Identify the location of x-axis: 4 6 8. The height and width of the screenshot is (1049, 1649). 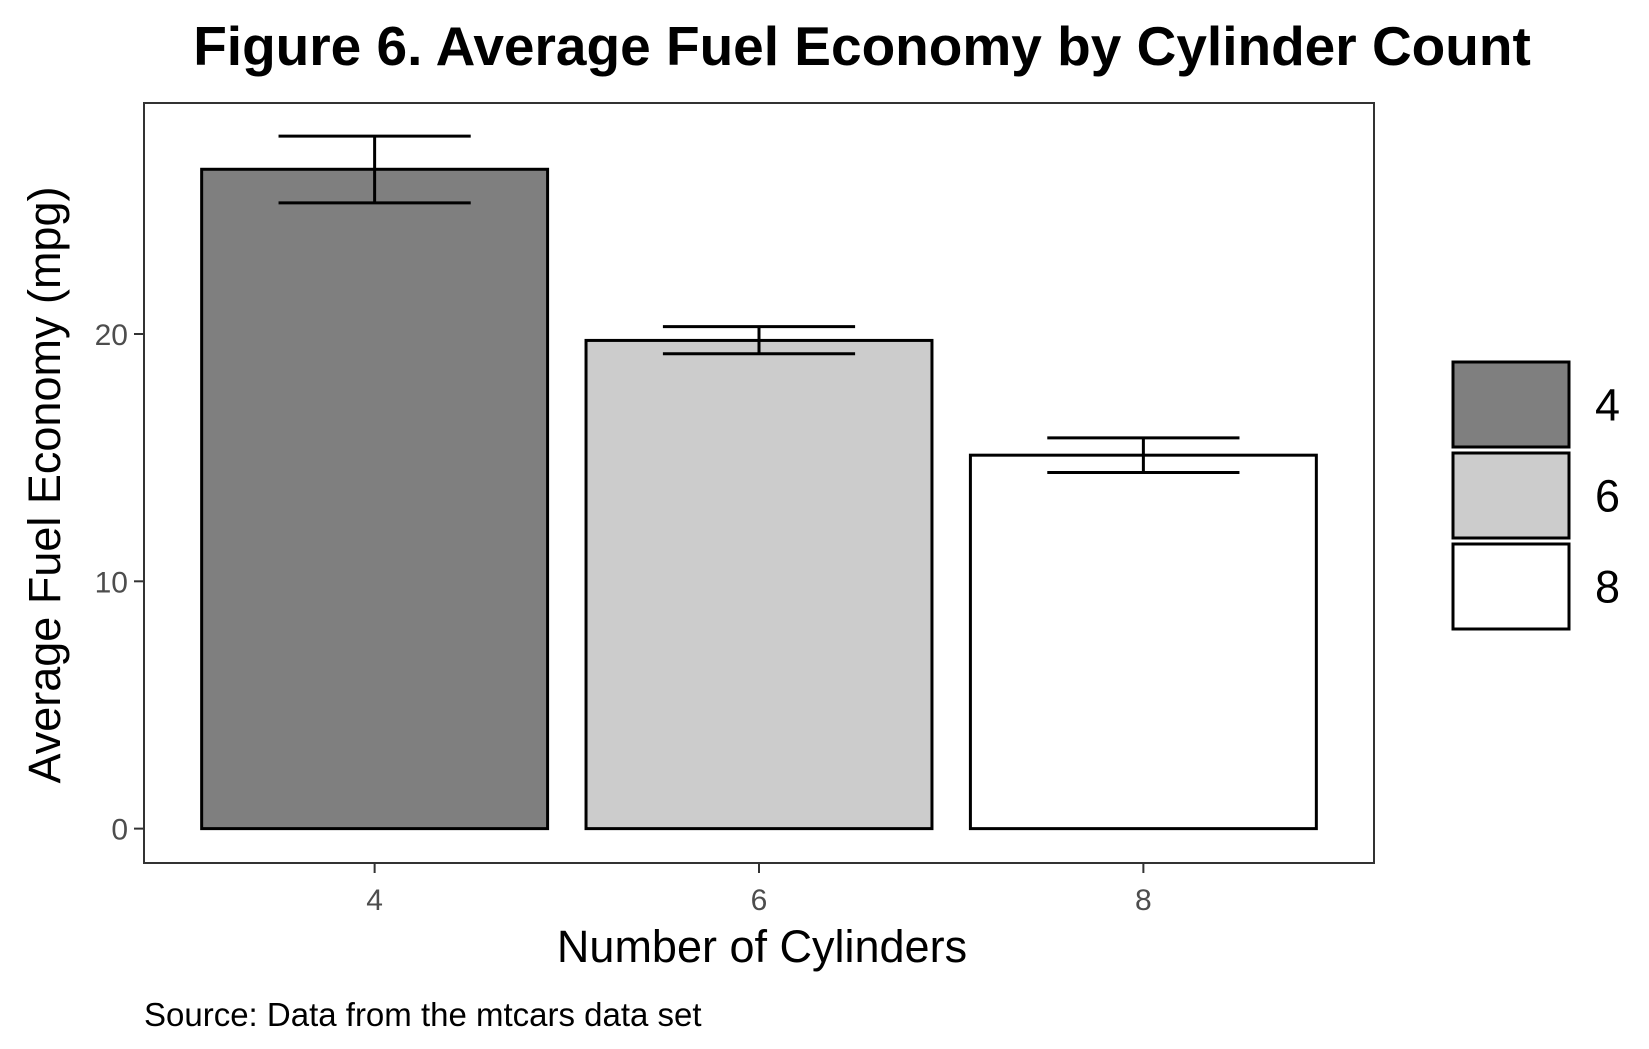
(759, 890).